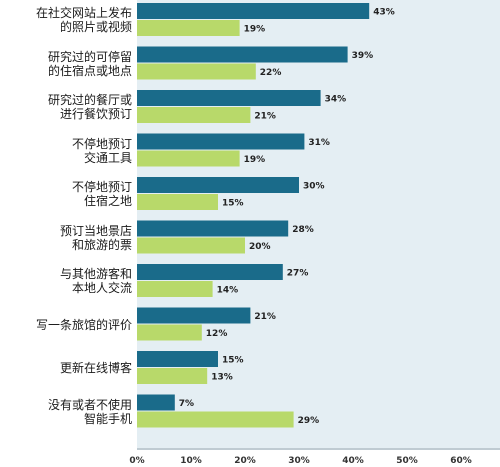 Image resolution: width=500 pixels, height=467 pixels. What do you see at coordinates (336, 100) in the screenshot?
I see `data-label-s0-2: 34%` at bounding box center [336, 100].